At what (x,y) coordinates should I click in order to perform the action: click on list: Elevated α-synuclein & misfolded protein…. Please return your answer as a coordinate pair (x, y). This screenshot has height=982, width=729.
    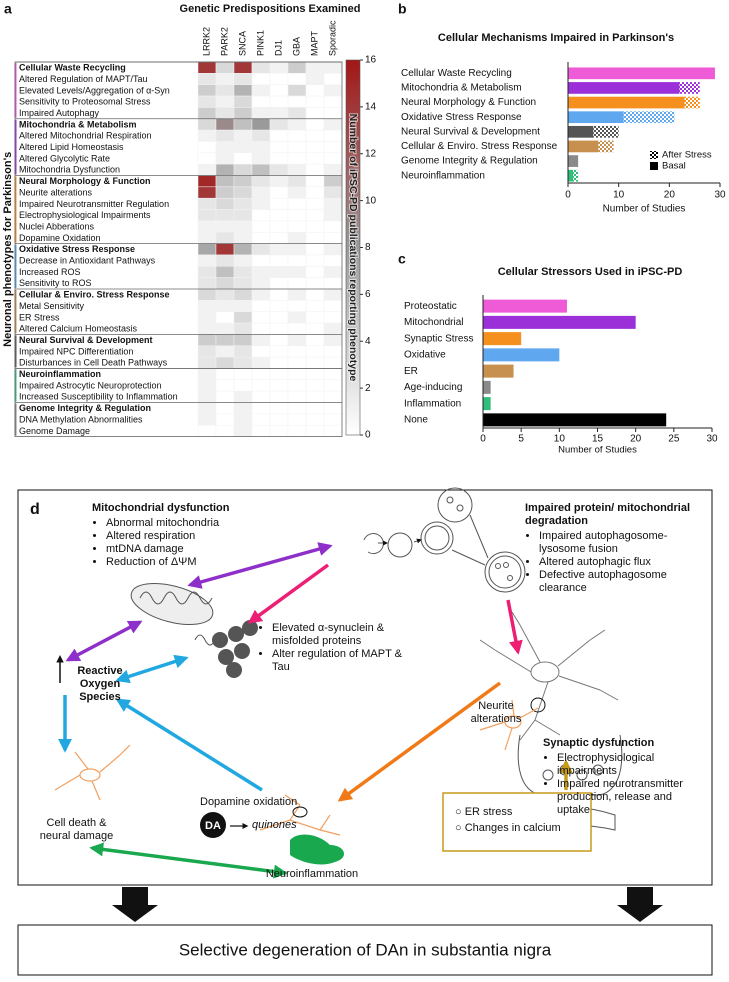
    Looking at the image, I should click on (333, 648).